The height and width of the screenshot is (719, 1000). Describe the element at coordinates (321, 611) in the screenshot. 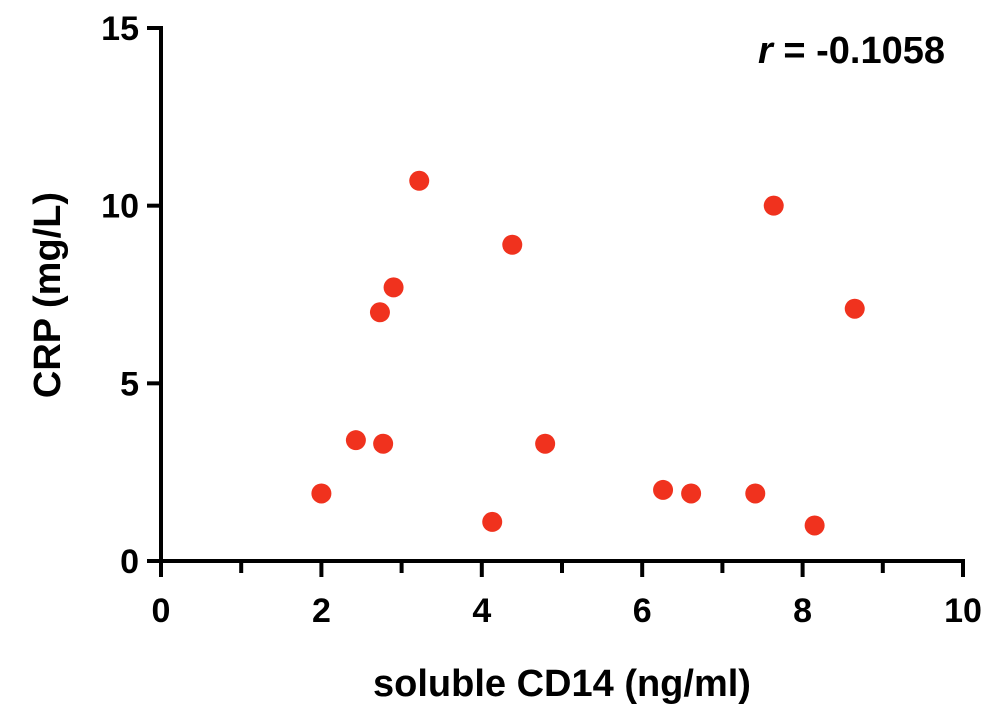

I see `x-tick-label: 2` at that location.